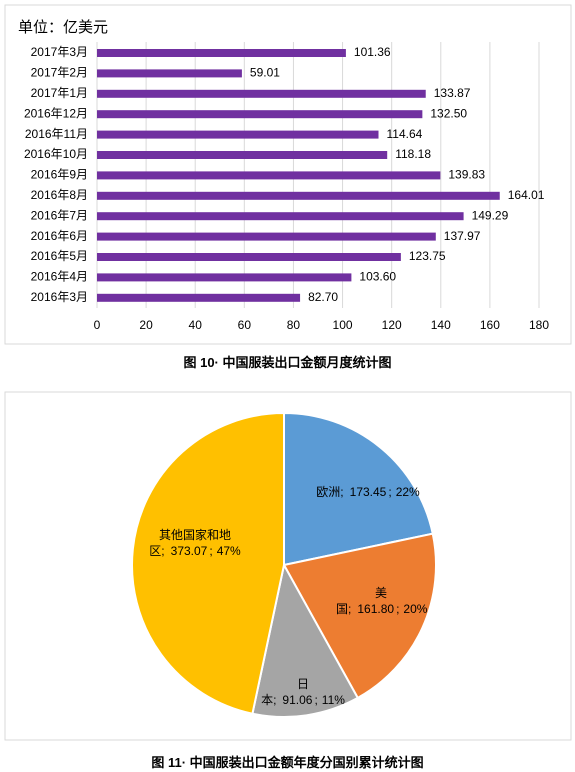  Describe the element at coordinates (56, 154) in the screenshot. I see `y-tick-label: 2016年10月` at that location.